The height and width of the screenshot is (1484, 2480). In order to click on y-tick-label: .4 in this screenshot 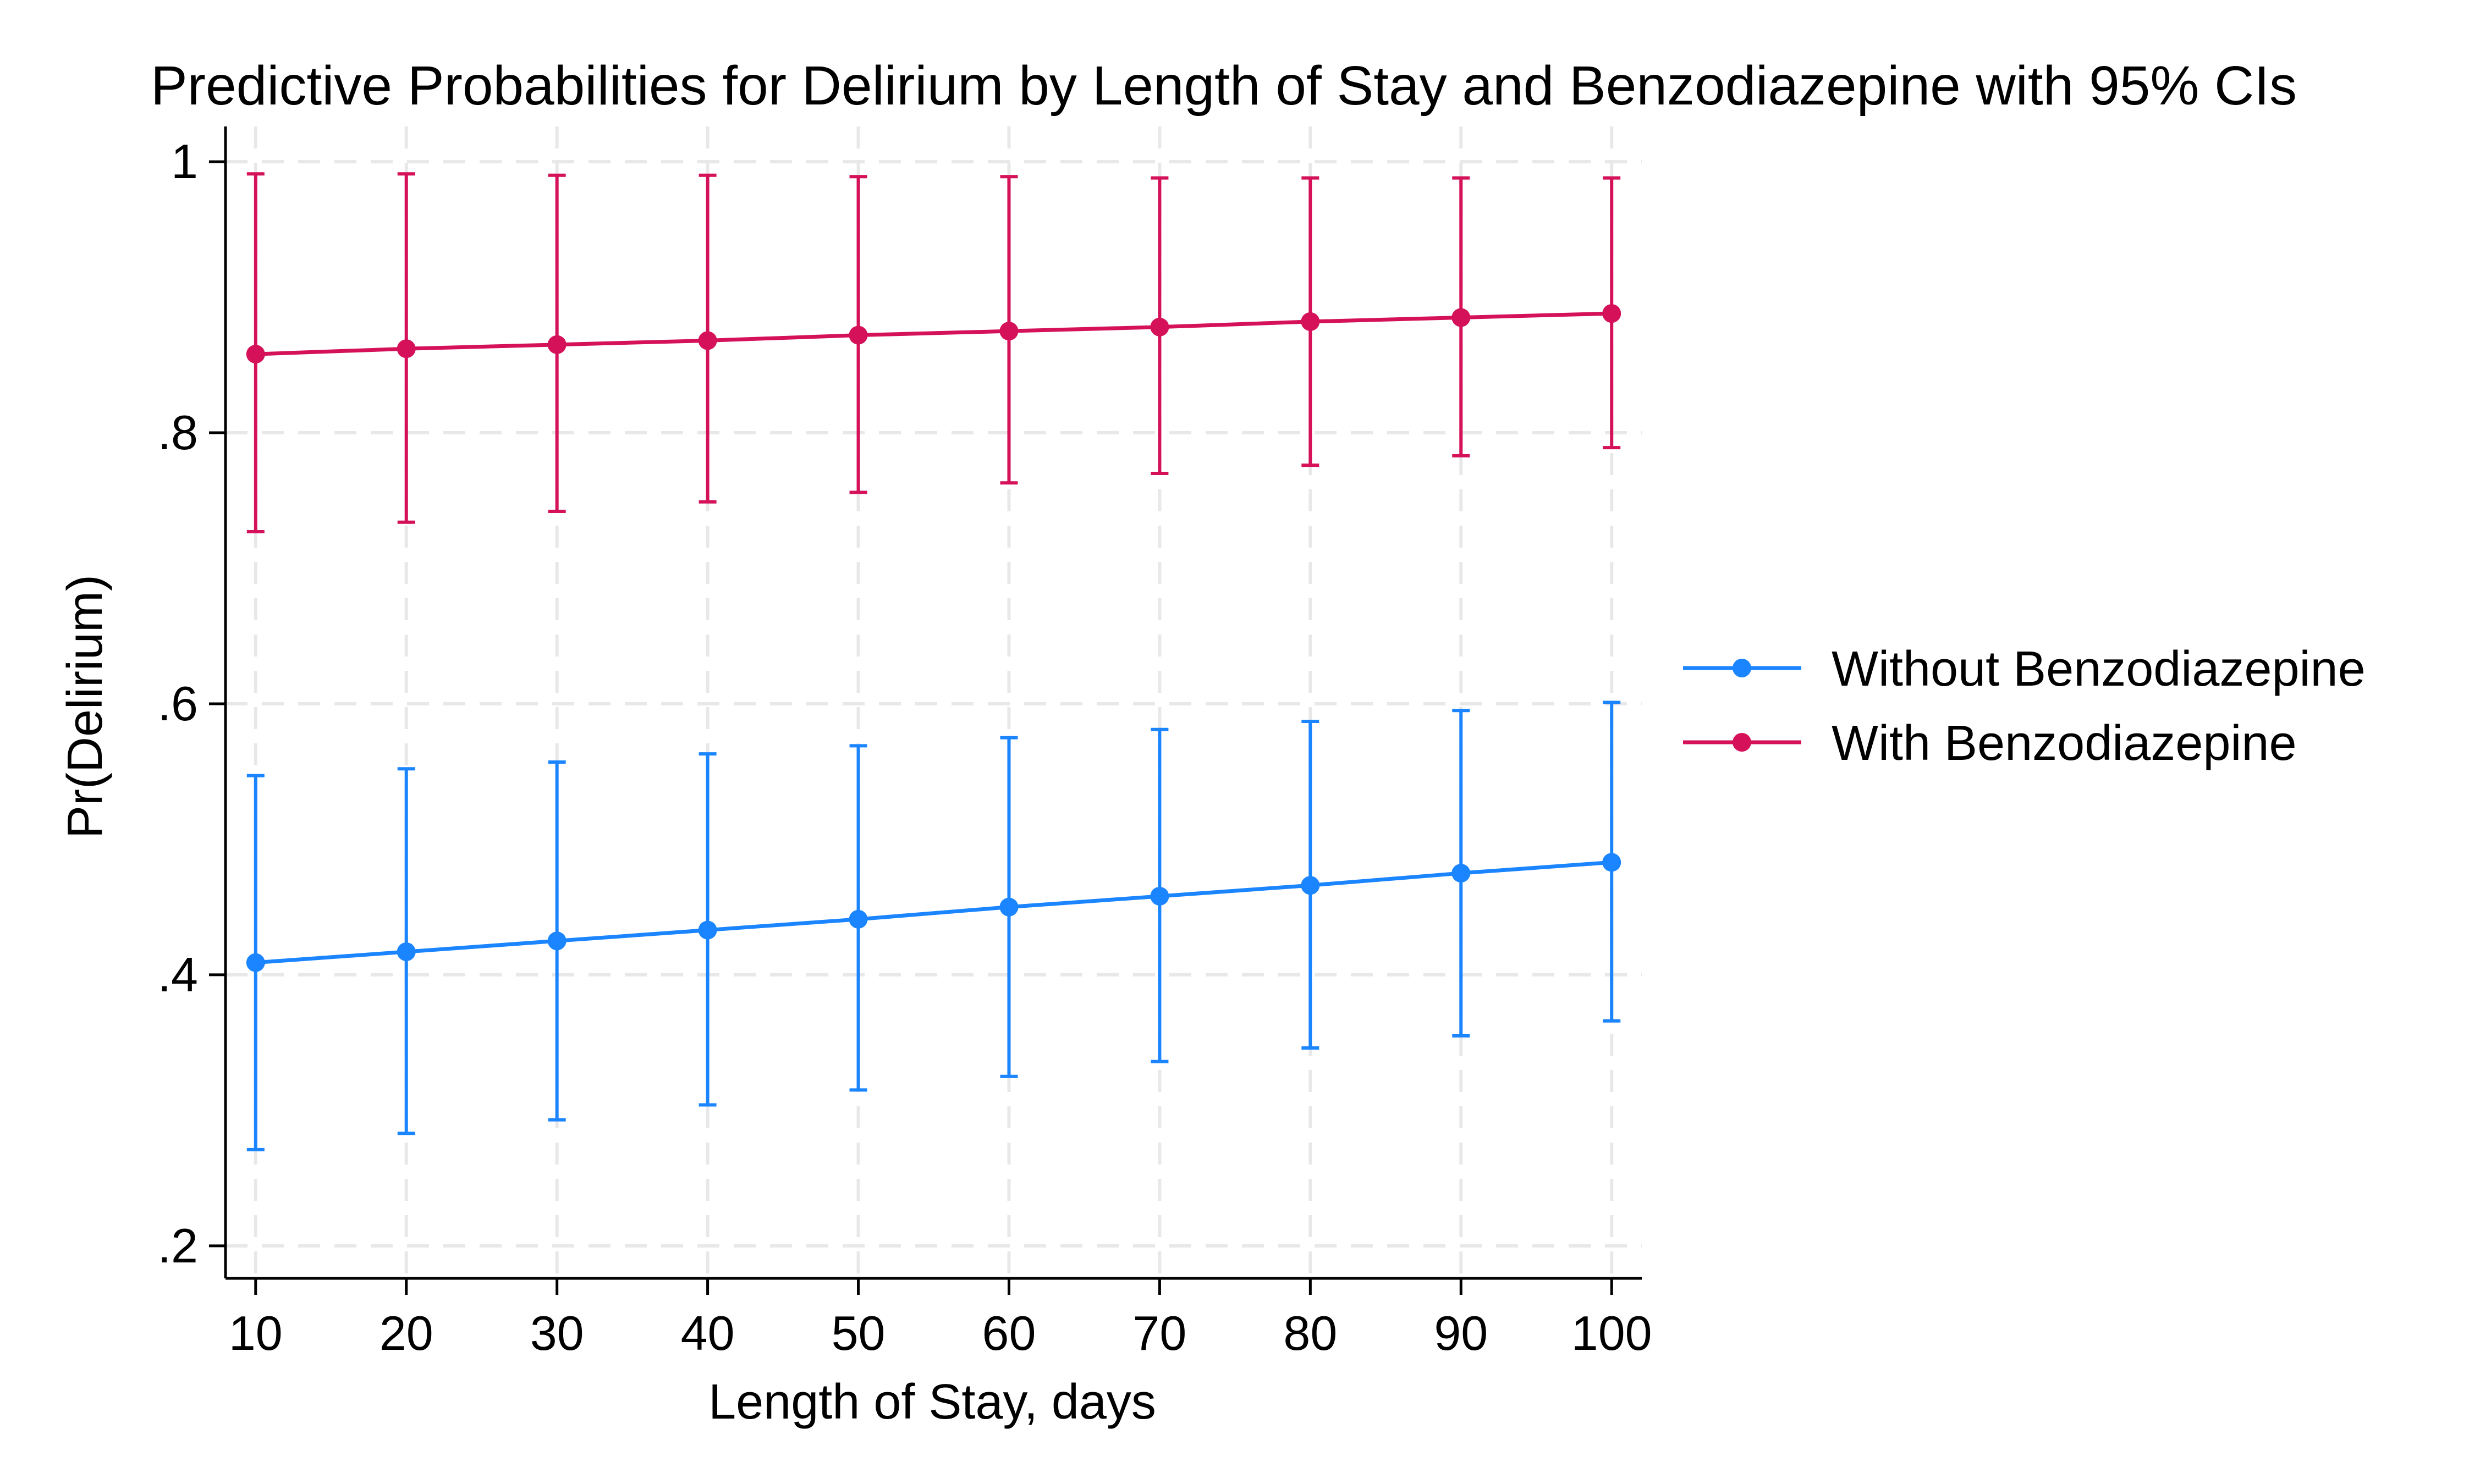, I will do `click(178, 974)`.